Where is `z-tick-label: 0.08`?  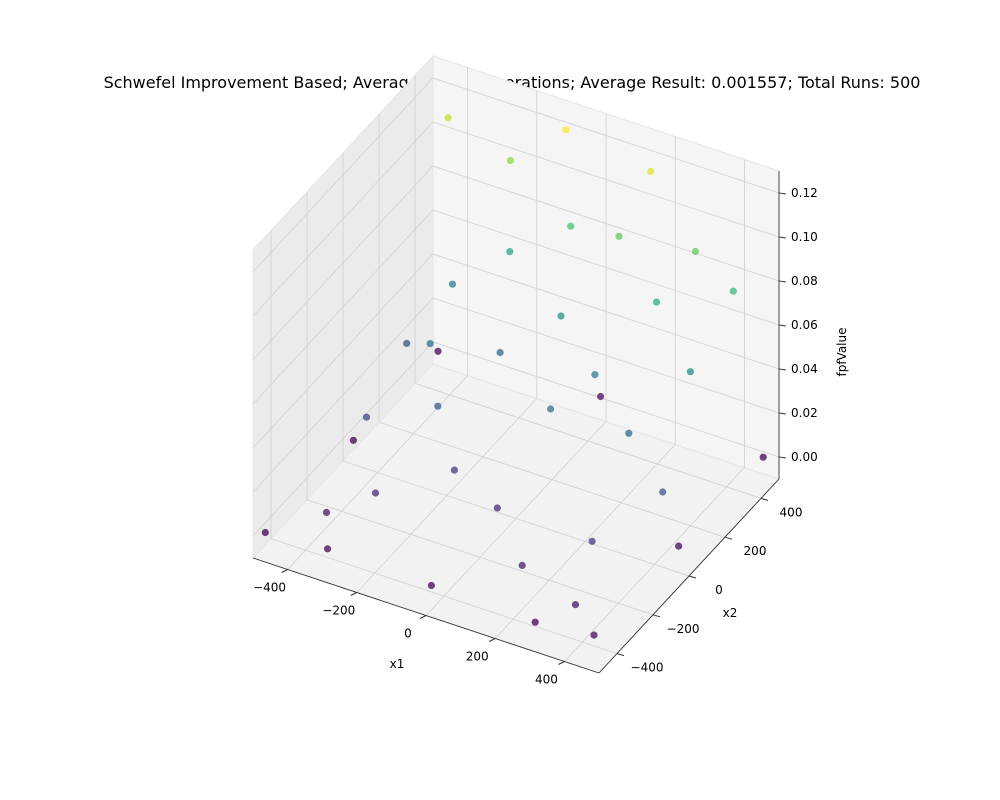
z-tick-label: 0.08 is located at coordinates (804, 281).